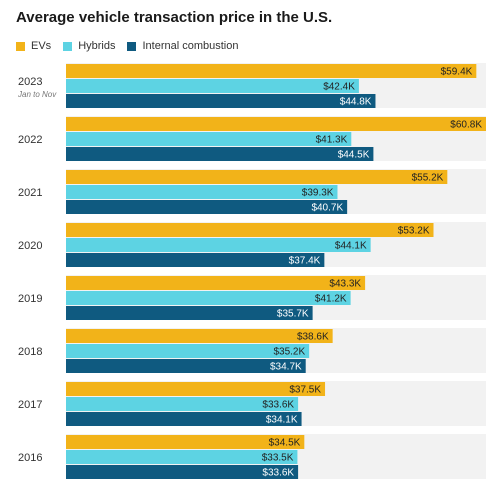  What do you see at coordinates (271, 71) in the screenshot?
I see `bar-evs-2023` at bounding box center [271, 71].